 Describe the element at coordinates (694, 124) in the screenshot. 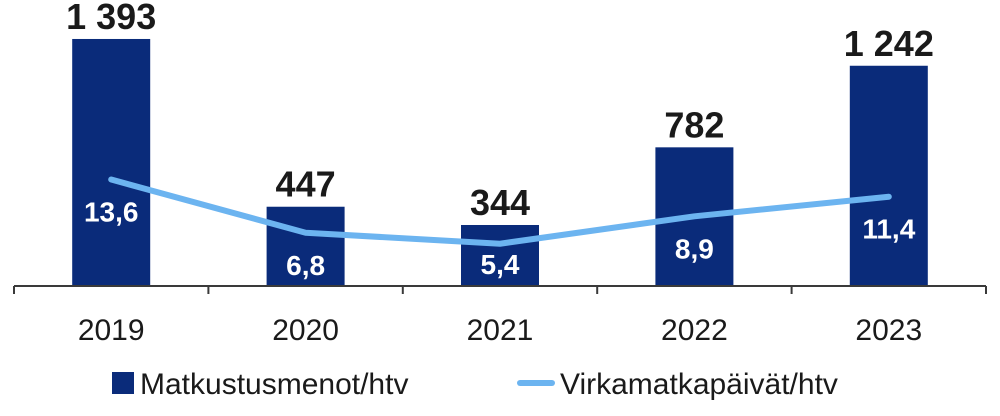

I see `bar-value-label-2022: 782` at that location.